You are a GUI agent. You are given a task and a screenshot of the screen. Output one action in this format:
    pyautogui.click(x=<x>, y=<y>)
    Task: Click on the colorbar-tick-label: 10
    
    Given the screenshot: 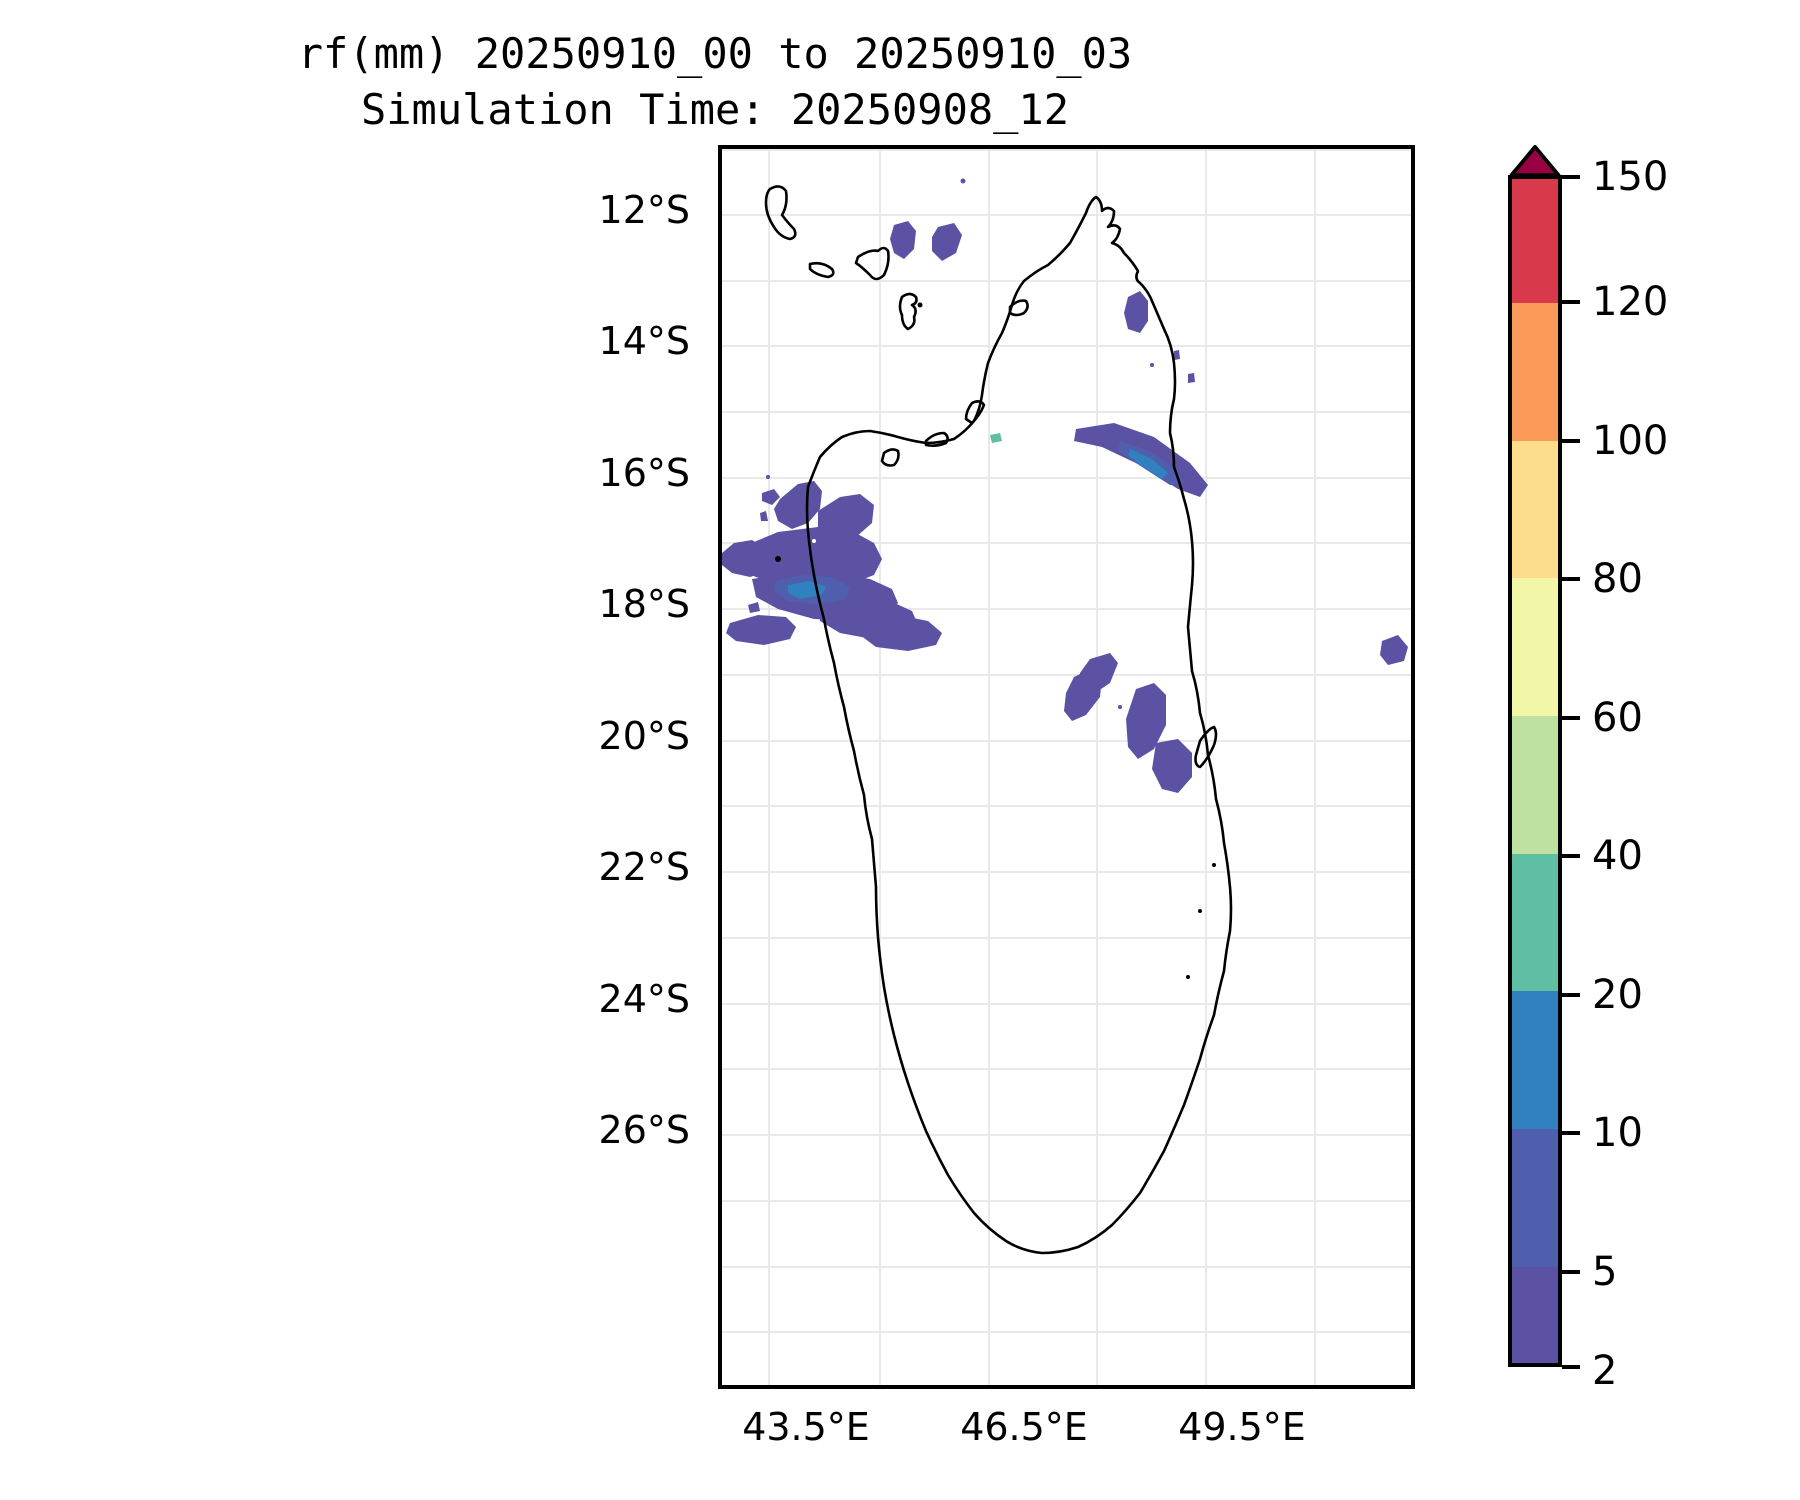 What is the action you would take?
    pyautogui.click(x=1617, y=1133)
    